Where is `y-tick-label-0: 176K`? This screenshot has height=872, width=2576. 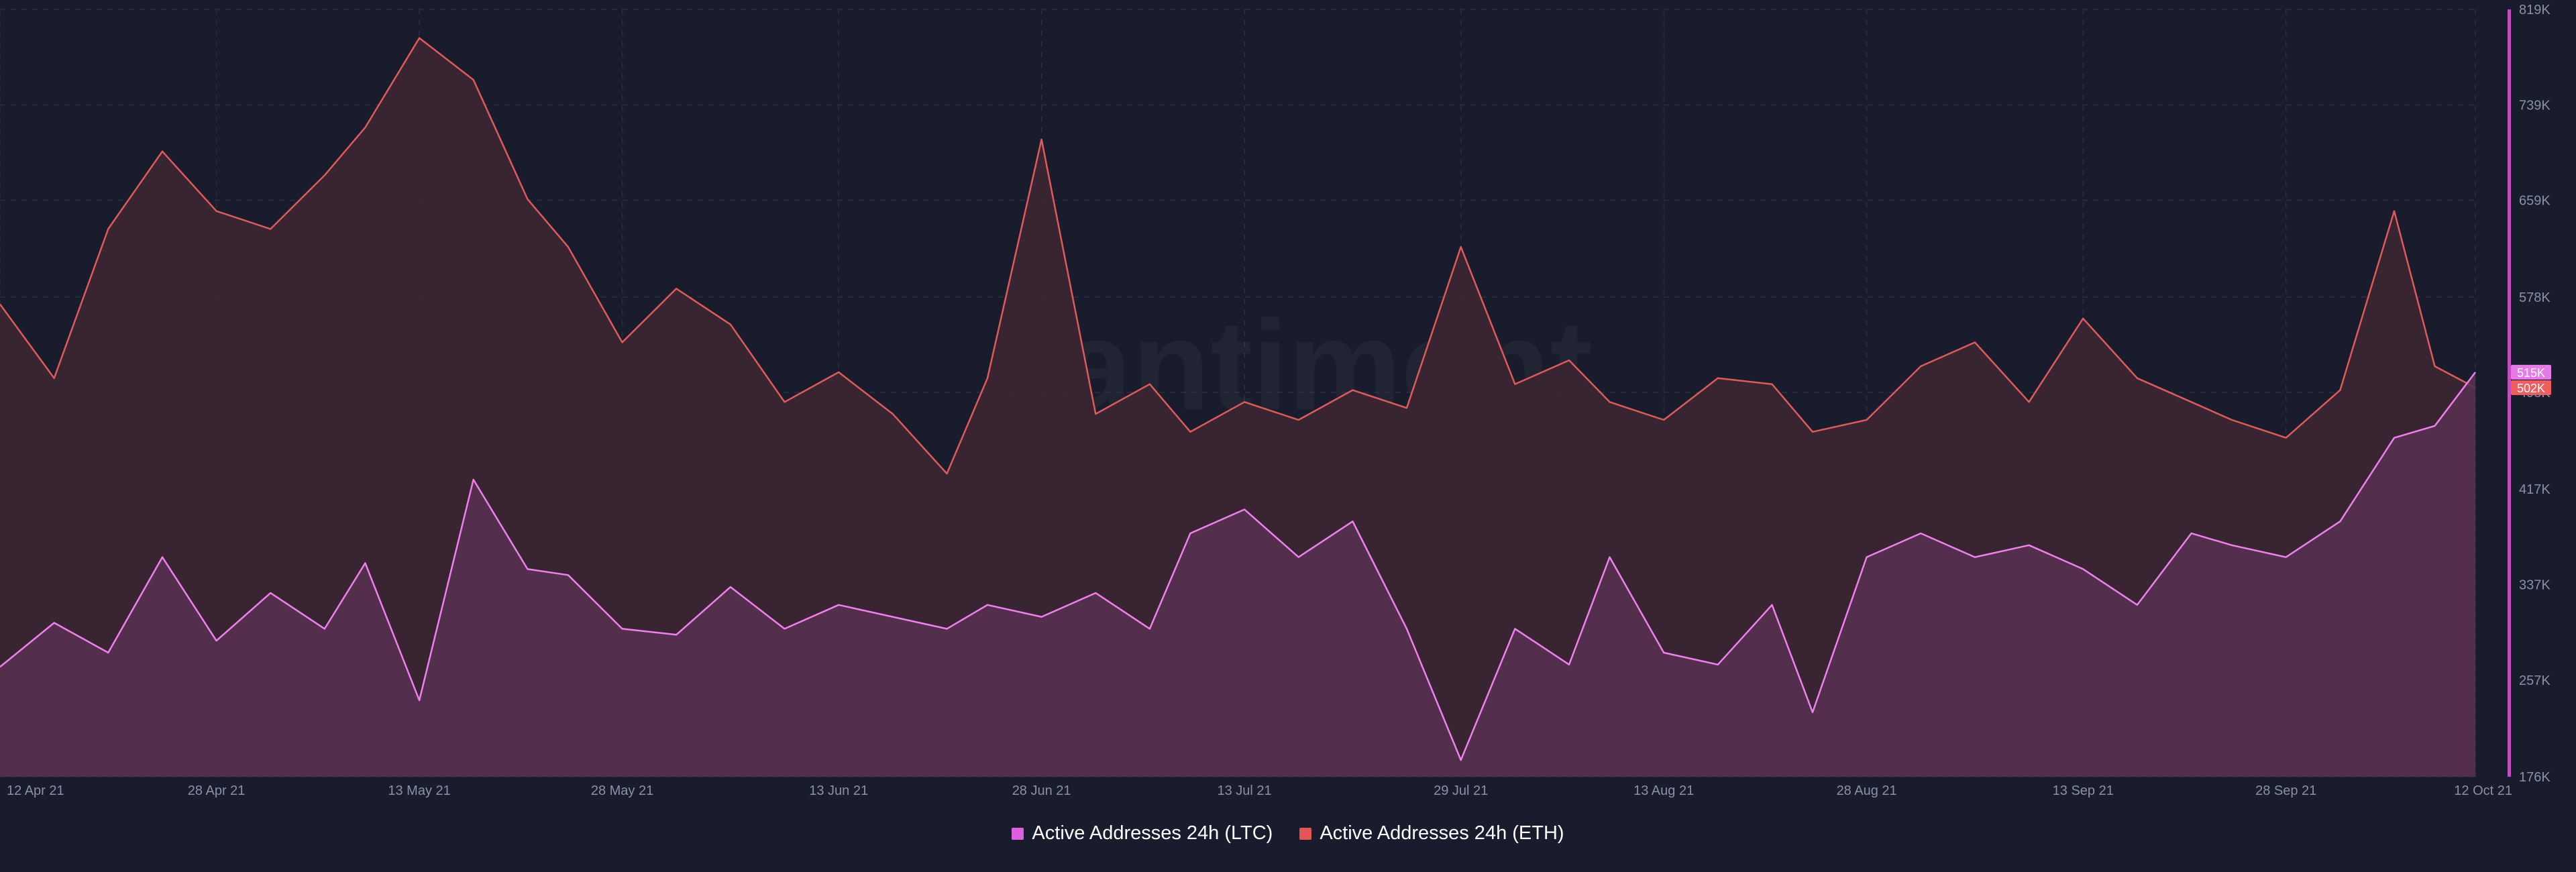
y-tick-label-0: 176K is located at coordinates (2535, 778).